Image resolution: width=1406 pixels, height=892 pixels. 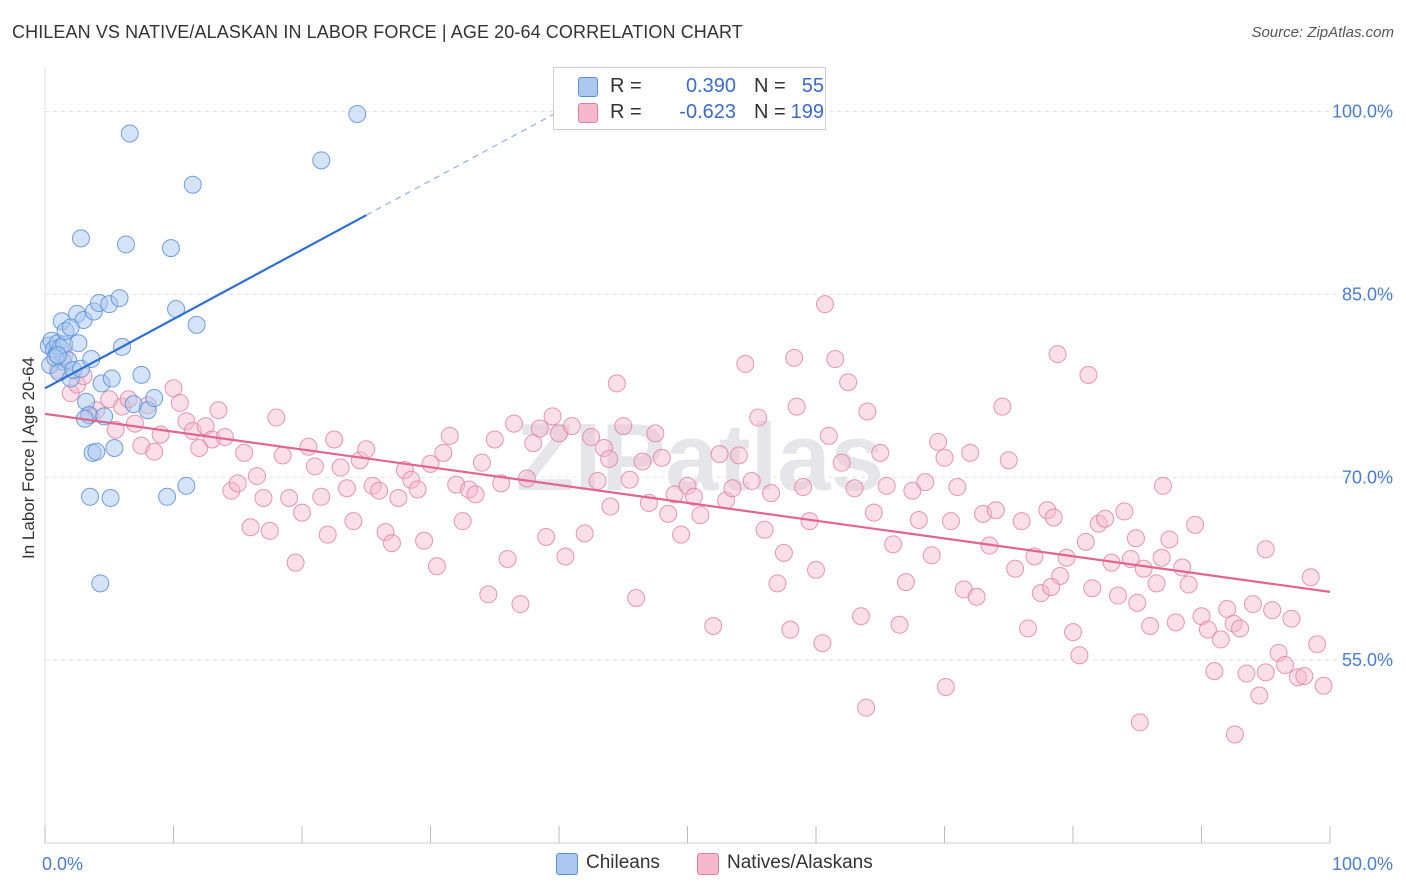 I want to click on y-tick-label: 85.0%, so click(x=1367, y=294).